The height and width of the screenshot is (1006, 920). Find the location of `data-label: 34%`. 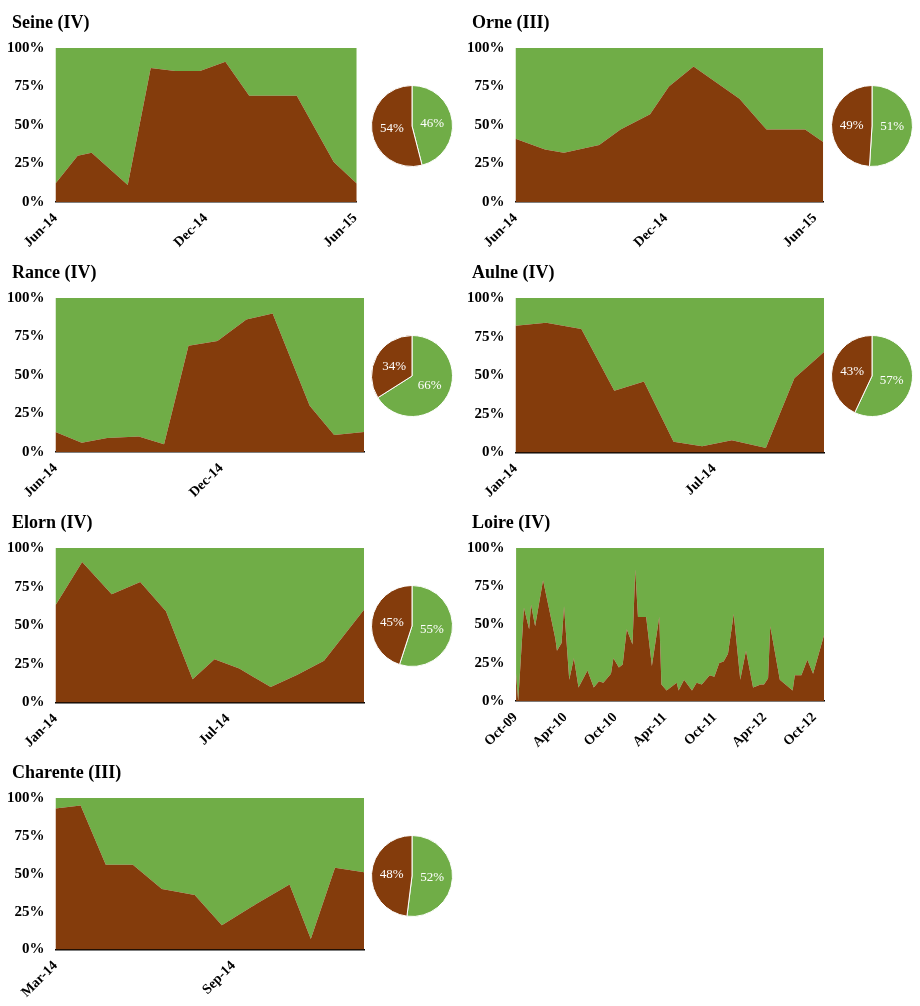

data-label: 34% is located at coordinates (394, 365).